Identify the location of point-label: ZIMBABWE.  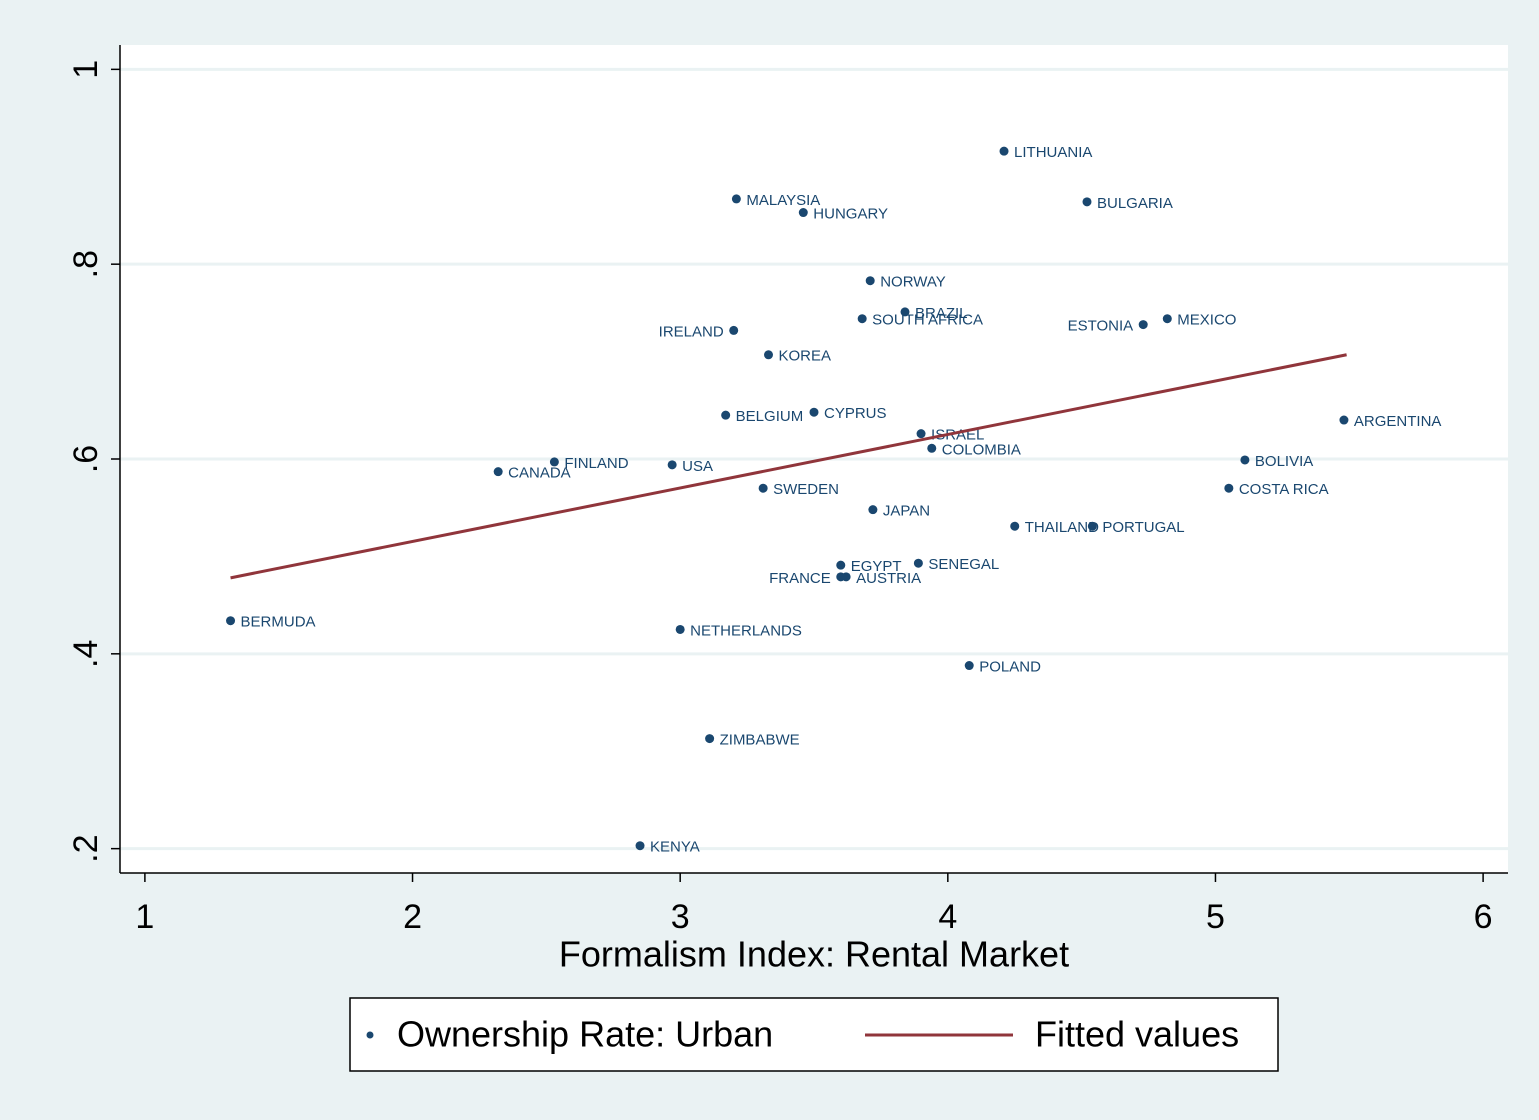
(760, 740).